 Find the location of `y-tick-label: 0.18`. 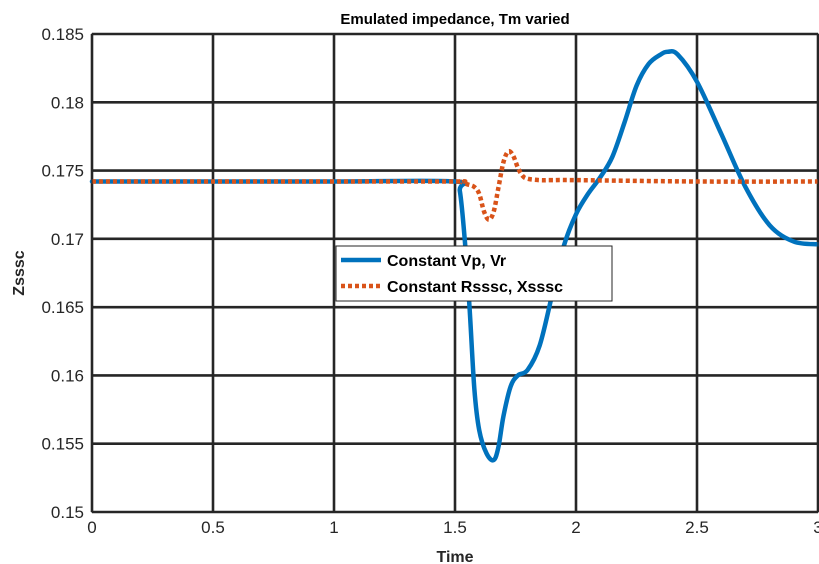

y-tick-label: 0.18 is located at coordinates (67, 102).